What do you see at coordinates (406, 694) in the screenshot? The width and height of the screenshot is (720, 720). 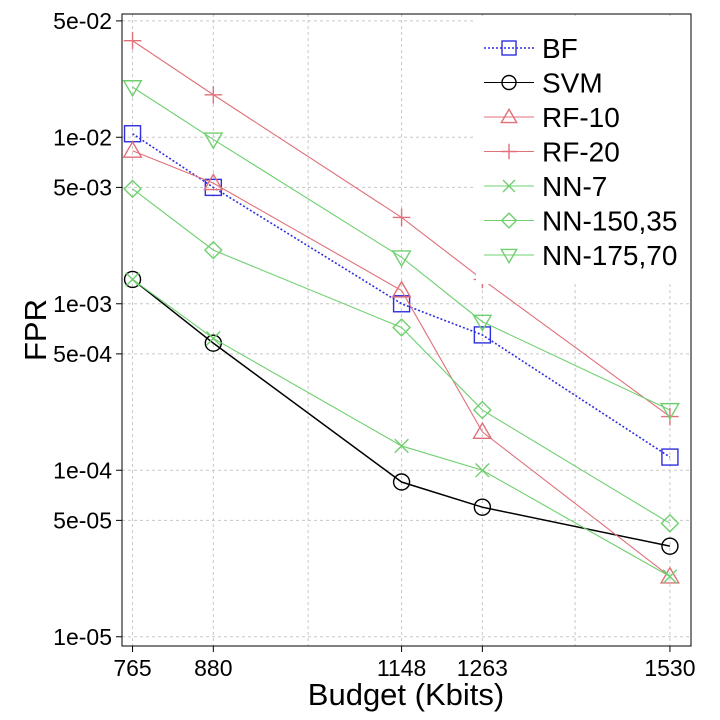 I see `x-axis-title: Budget (Kbits)` at bounding box center [406, 694].